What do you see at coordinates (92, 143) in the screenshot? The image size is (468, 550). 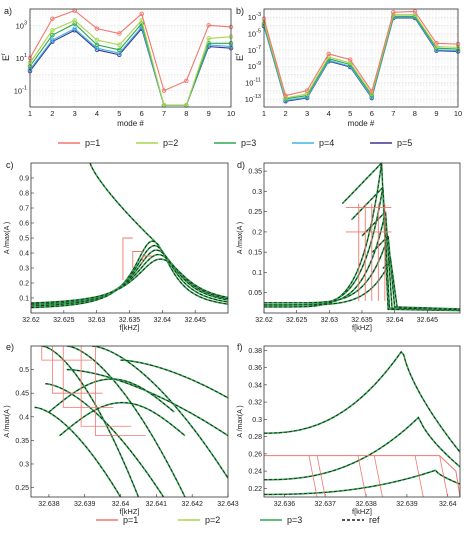 I see `legend-label-p1: p=1` at bounding box center [92, 143].